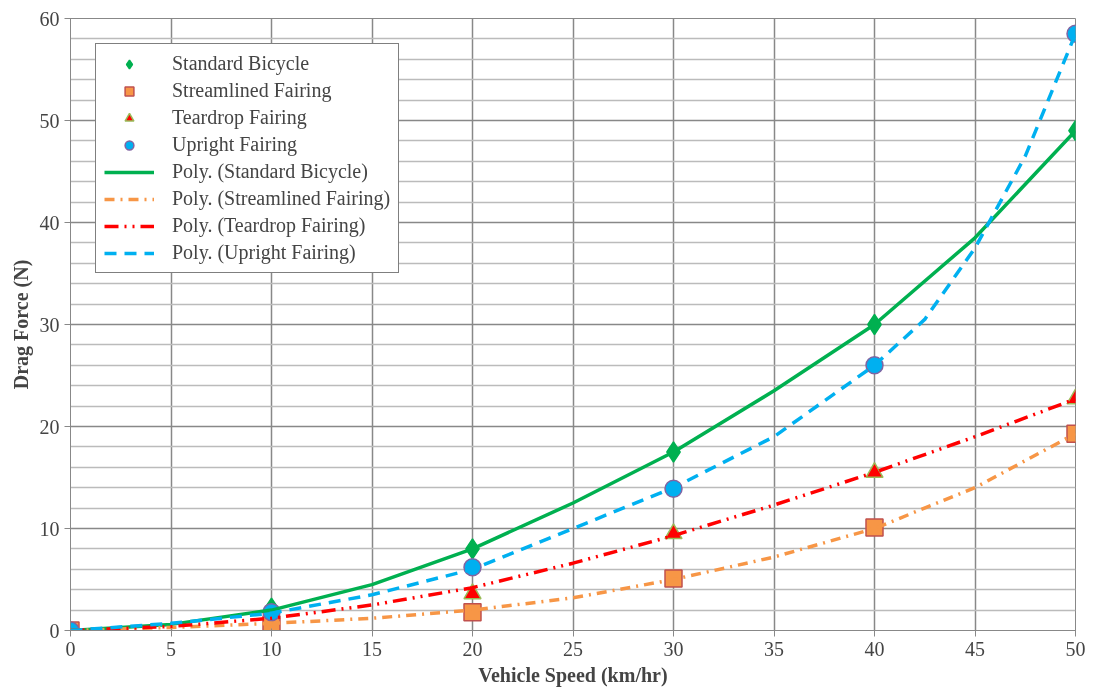  Describe the element at coordinates (171, 648) in the screenshot. I see `x-tick-label: 5` at that location.